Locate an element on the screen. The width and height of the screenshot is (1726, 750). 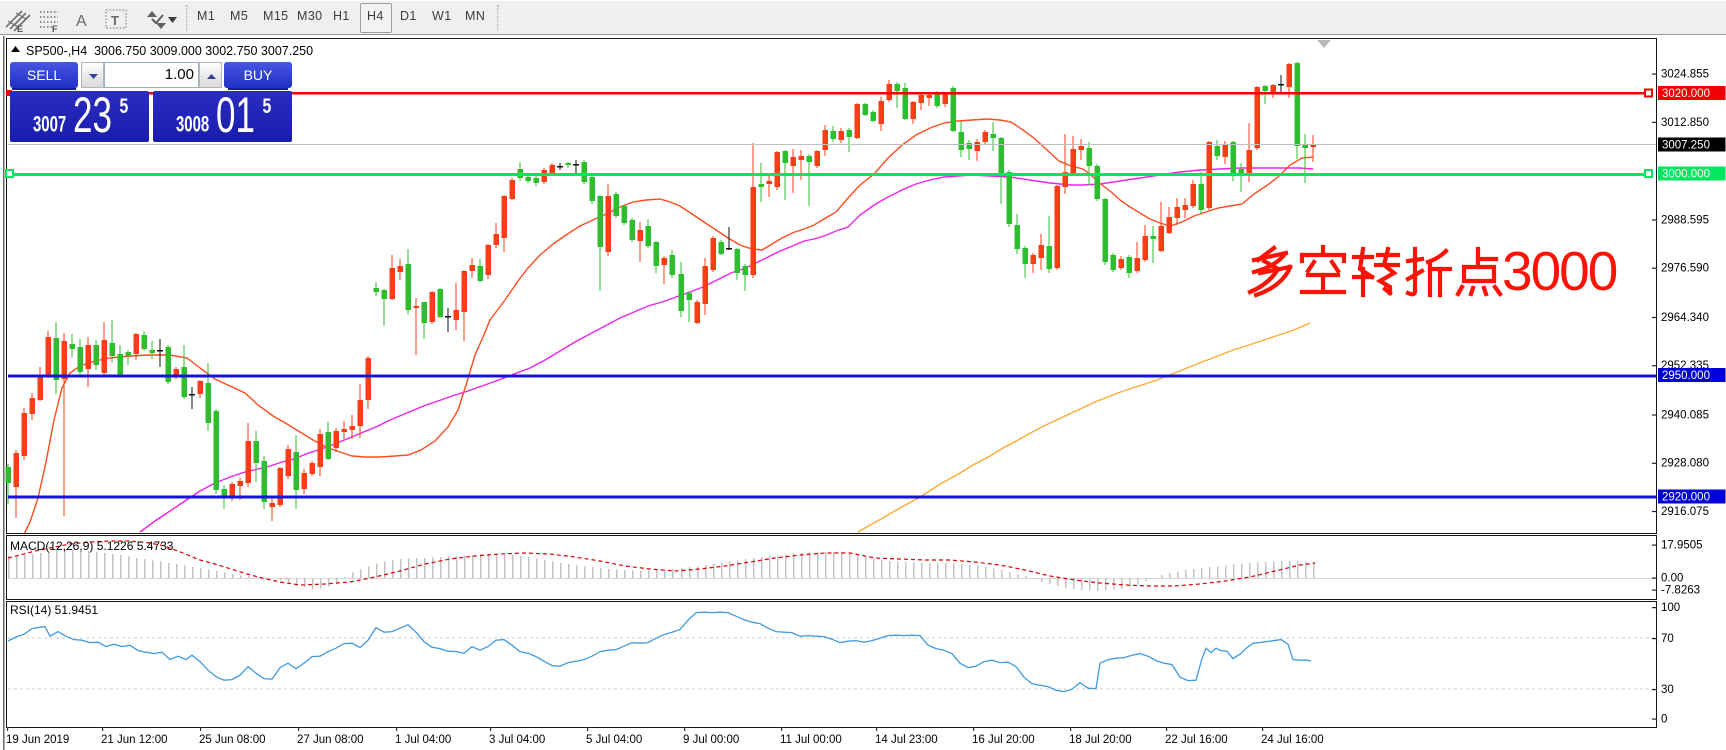
svg-text: 3007 is located at coordinates (49, 123).